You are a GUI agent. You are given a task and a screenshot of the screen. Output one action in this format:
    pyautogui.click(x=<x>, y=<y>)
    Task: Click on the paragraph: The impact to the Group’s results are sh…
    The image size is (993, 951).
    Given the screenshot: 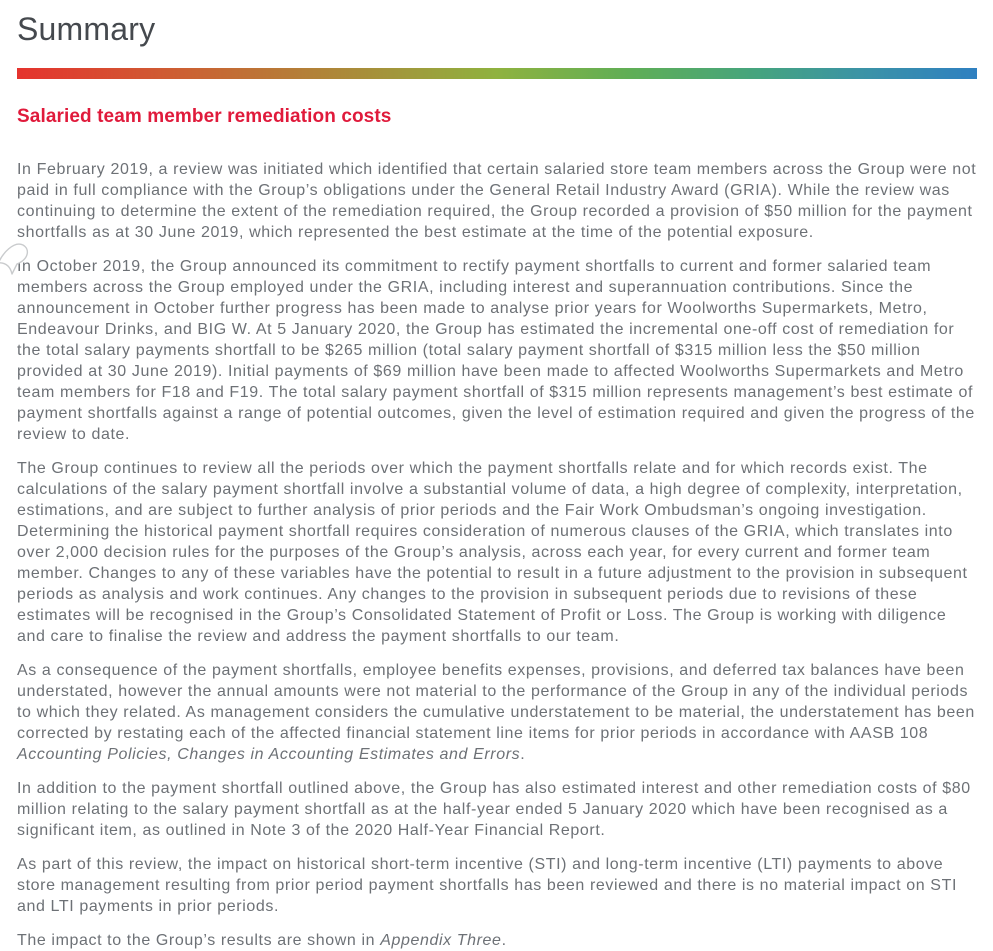 What is the action you would take?
    pyautogui.click(x=497, y=940)
    